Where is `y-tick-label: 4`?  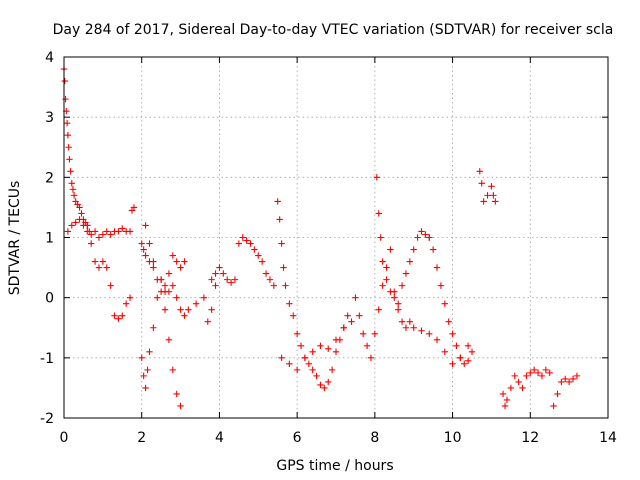 y-tick-label: 4 is located at coordinates (49, 58).